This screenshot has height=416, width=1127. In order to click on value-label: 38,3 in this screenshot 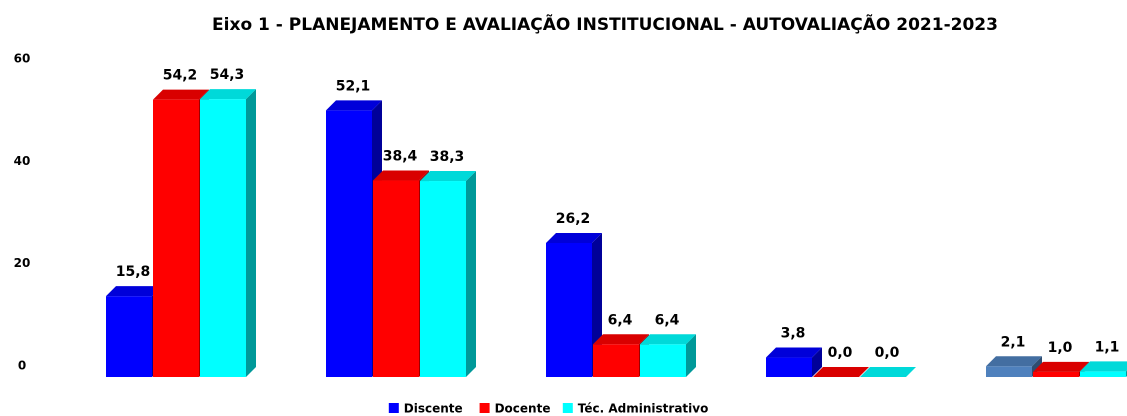, I will do `click(447, 157)`.